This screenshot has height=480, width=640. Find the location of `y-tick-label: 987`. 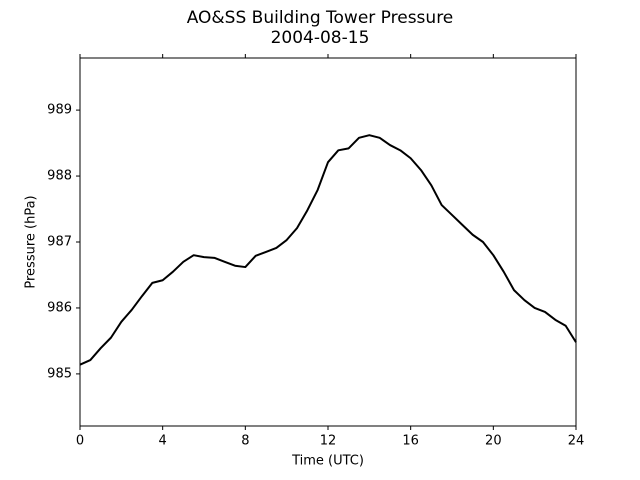

y-tick-label: 987 is located at coordinates (59, 242).